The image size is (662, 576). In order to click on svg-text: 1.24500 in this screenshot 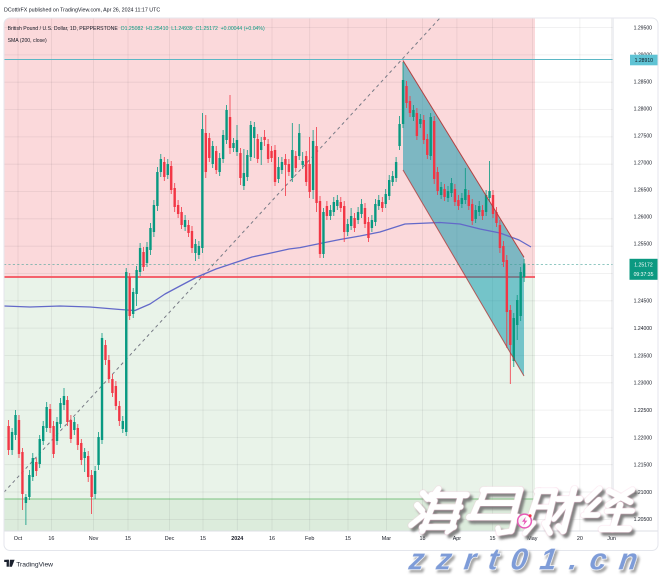, I will do `click(643, 302)`.